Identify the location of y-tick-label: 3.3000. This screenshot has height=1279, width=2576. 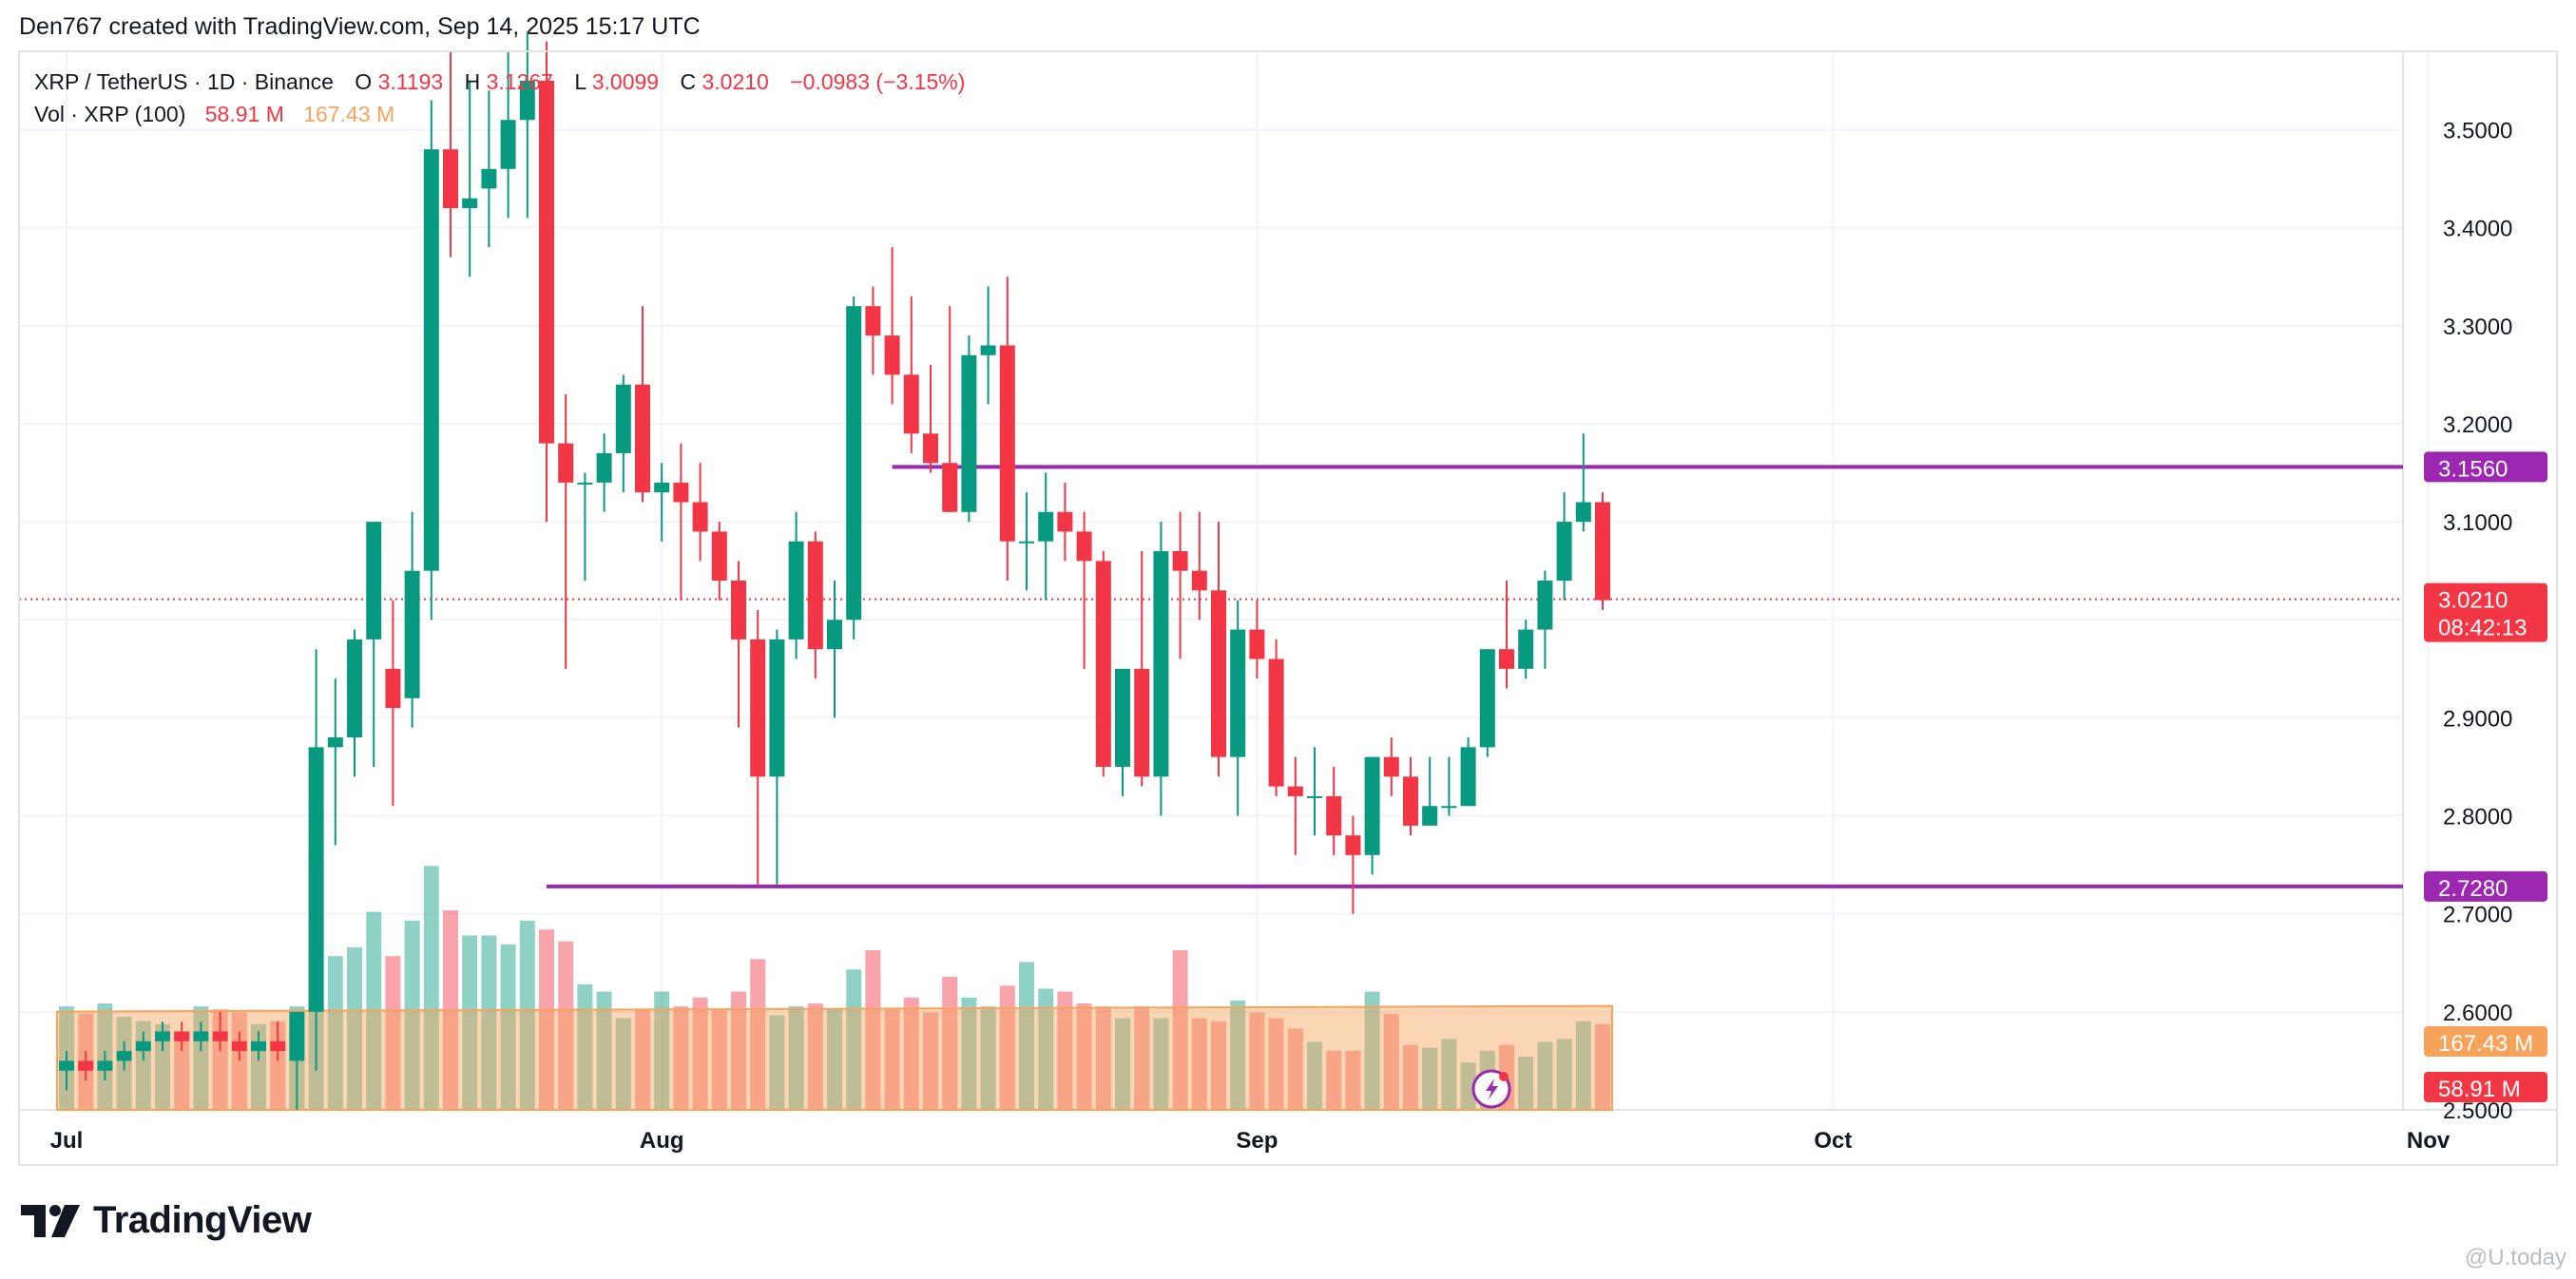
(2478, 328).